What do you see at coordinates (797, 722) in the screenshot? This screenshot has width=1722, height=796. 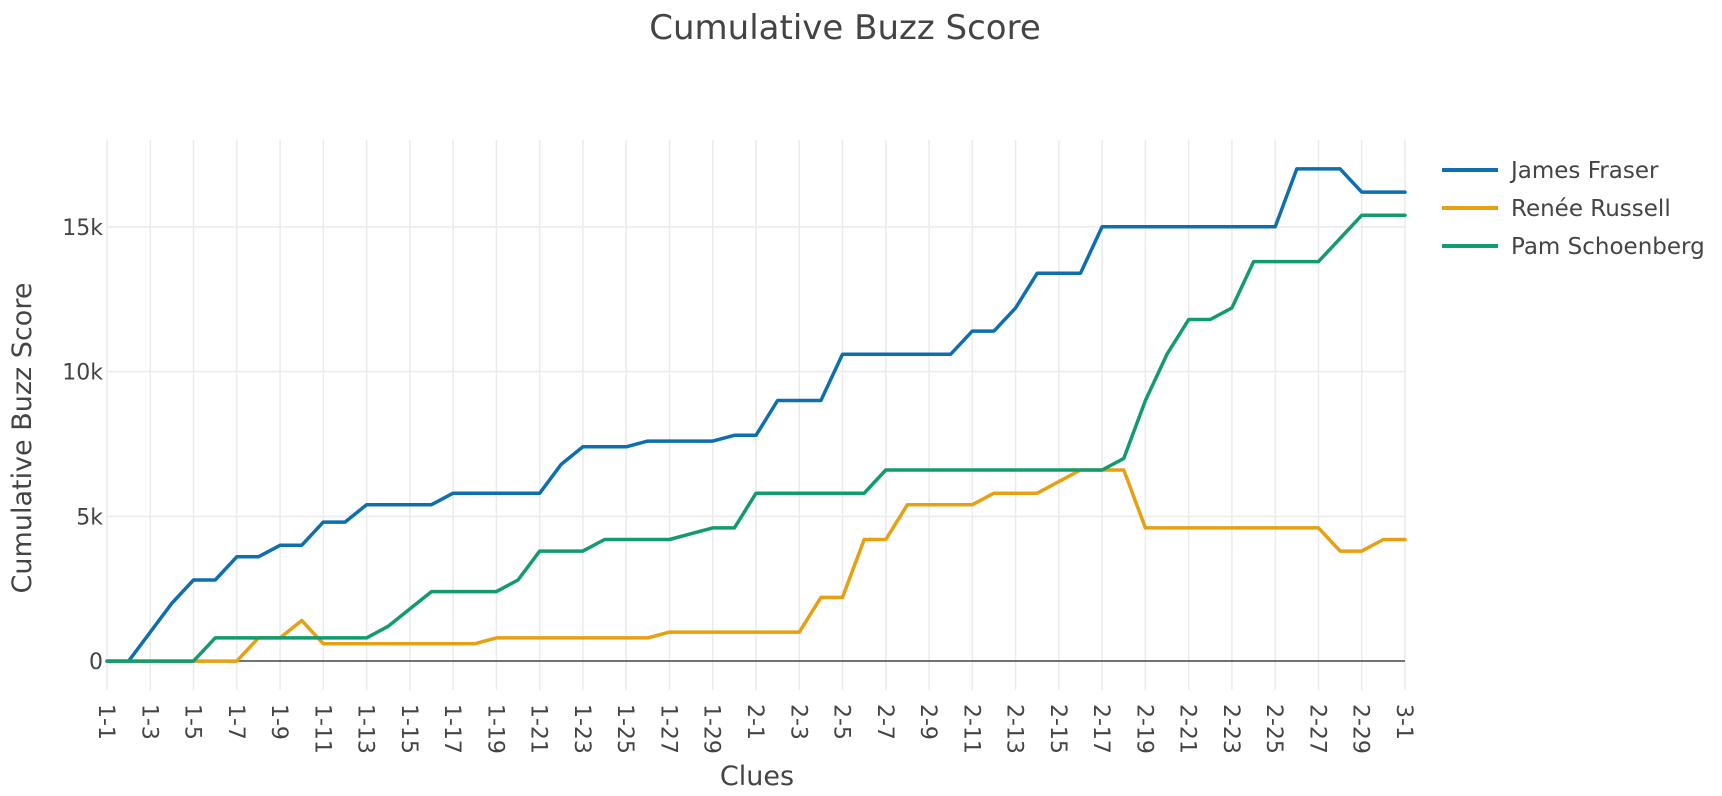 I see `x-tick-label: 2-3` at bounding box center [797, 722].